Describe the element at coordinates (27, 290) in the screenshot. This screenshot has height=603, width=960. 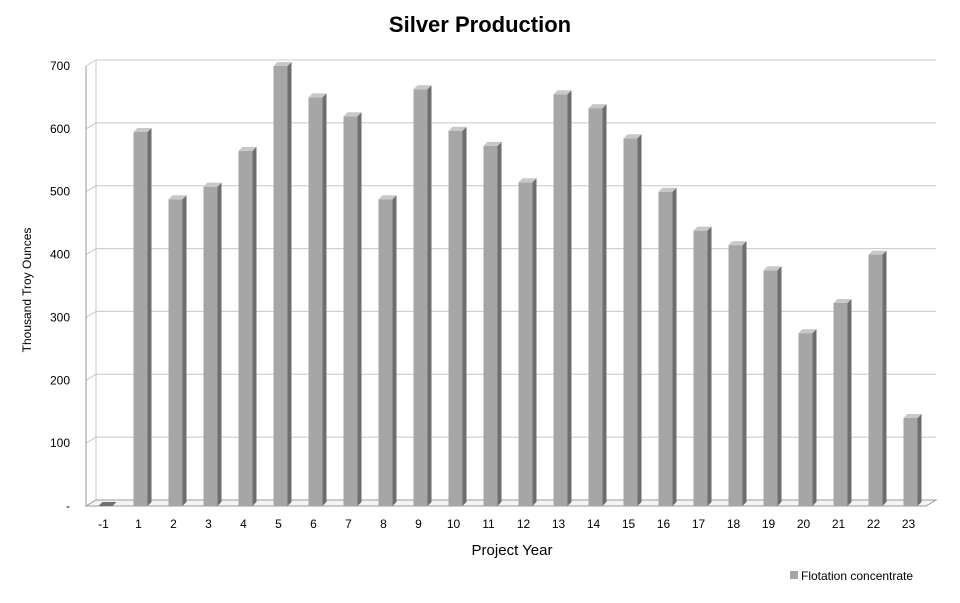
I see `y-axis-label: Thousand Troy Ounces` at that location.